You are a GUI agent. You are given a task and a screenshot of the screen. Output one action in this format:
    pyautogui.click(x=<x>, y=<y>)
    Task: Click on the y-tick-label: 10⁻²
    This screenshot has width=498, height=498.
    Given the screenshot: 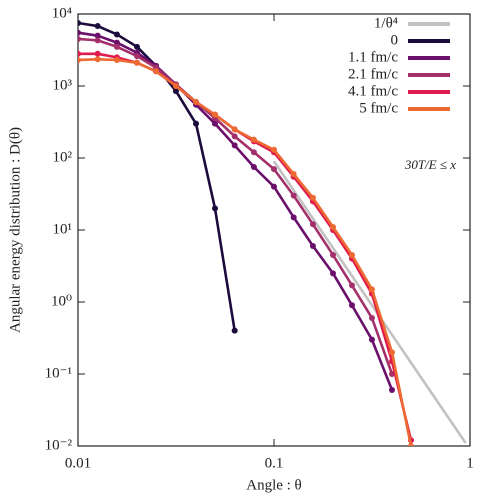 What is the action you would take?
    pyautogui.click(x=59, y=445)
    